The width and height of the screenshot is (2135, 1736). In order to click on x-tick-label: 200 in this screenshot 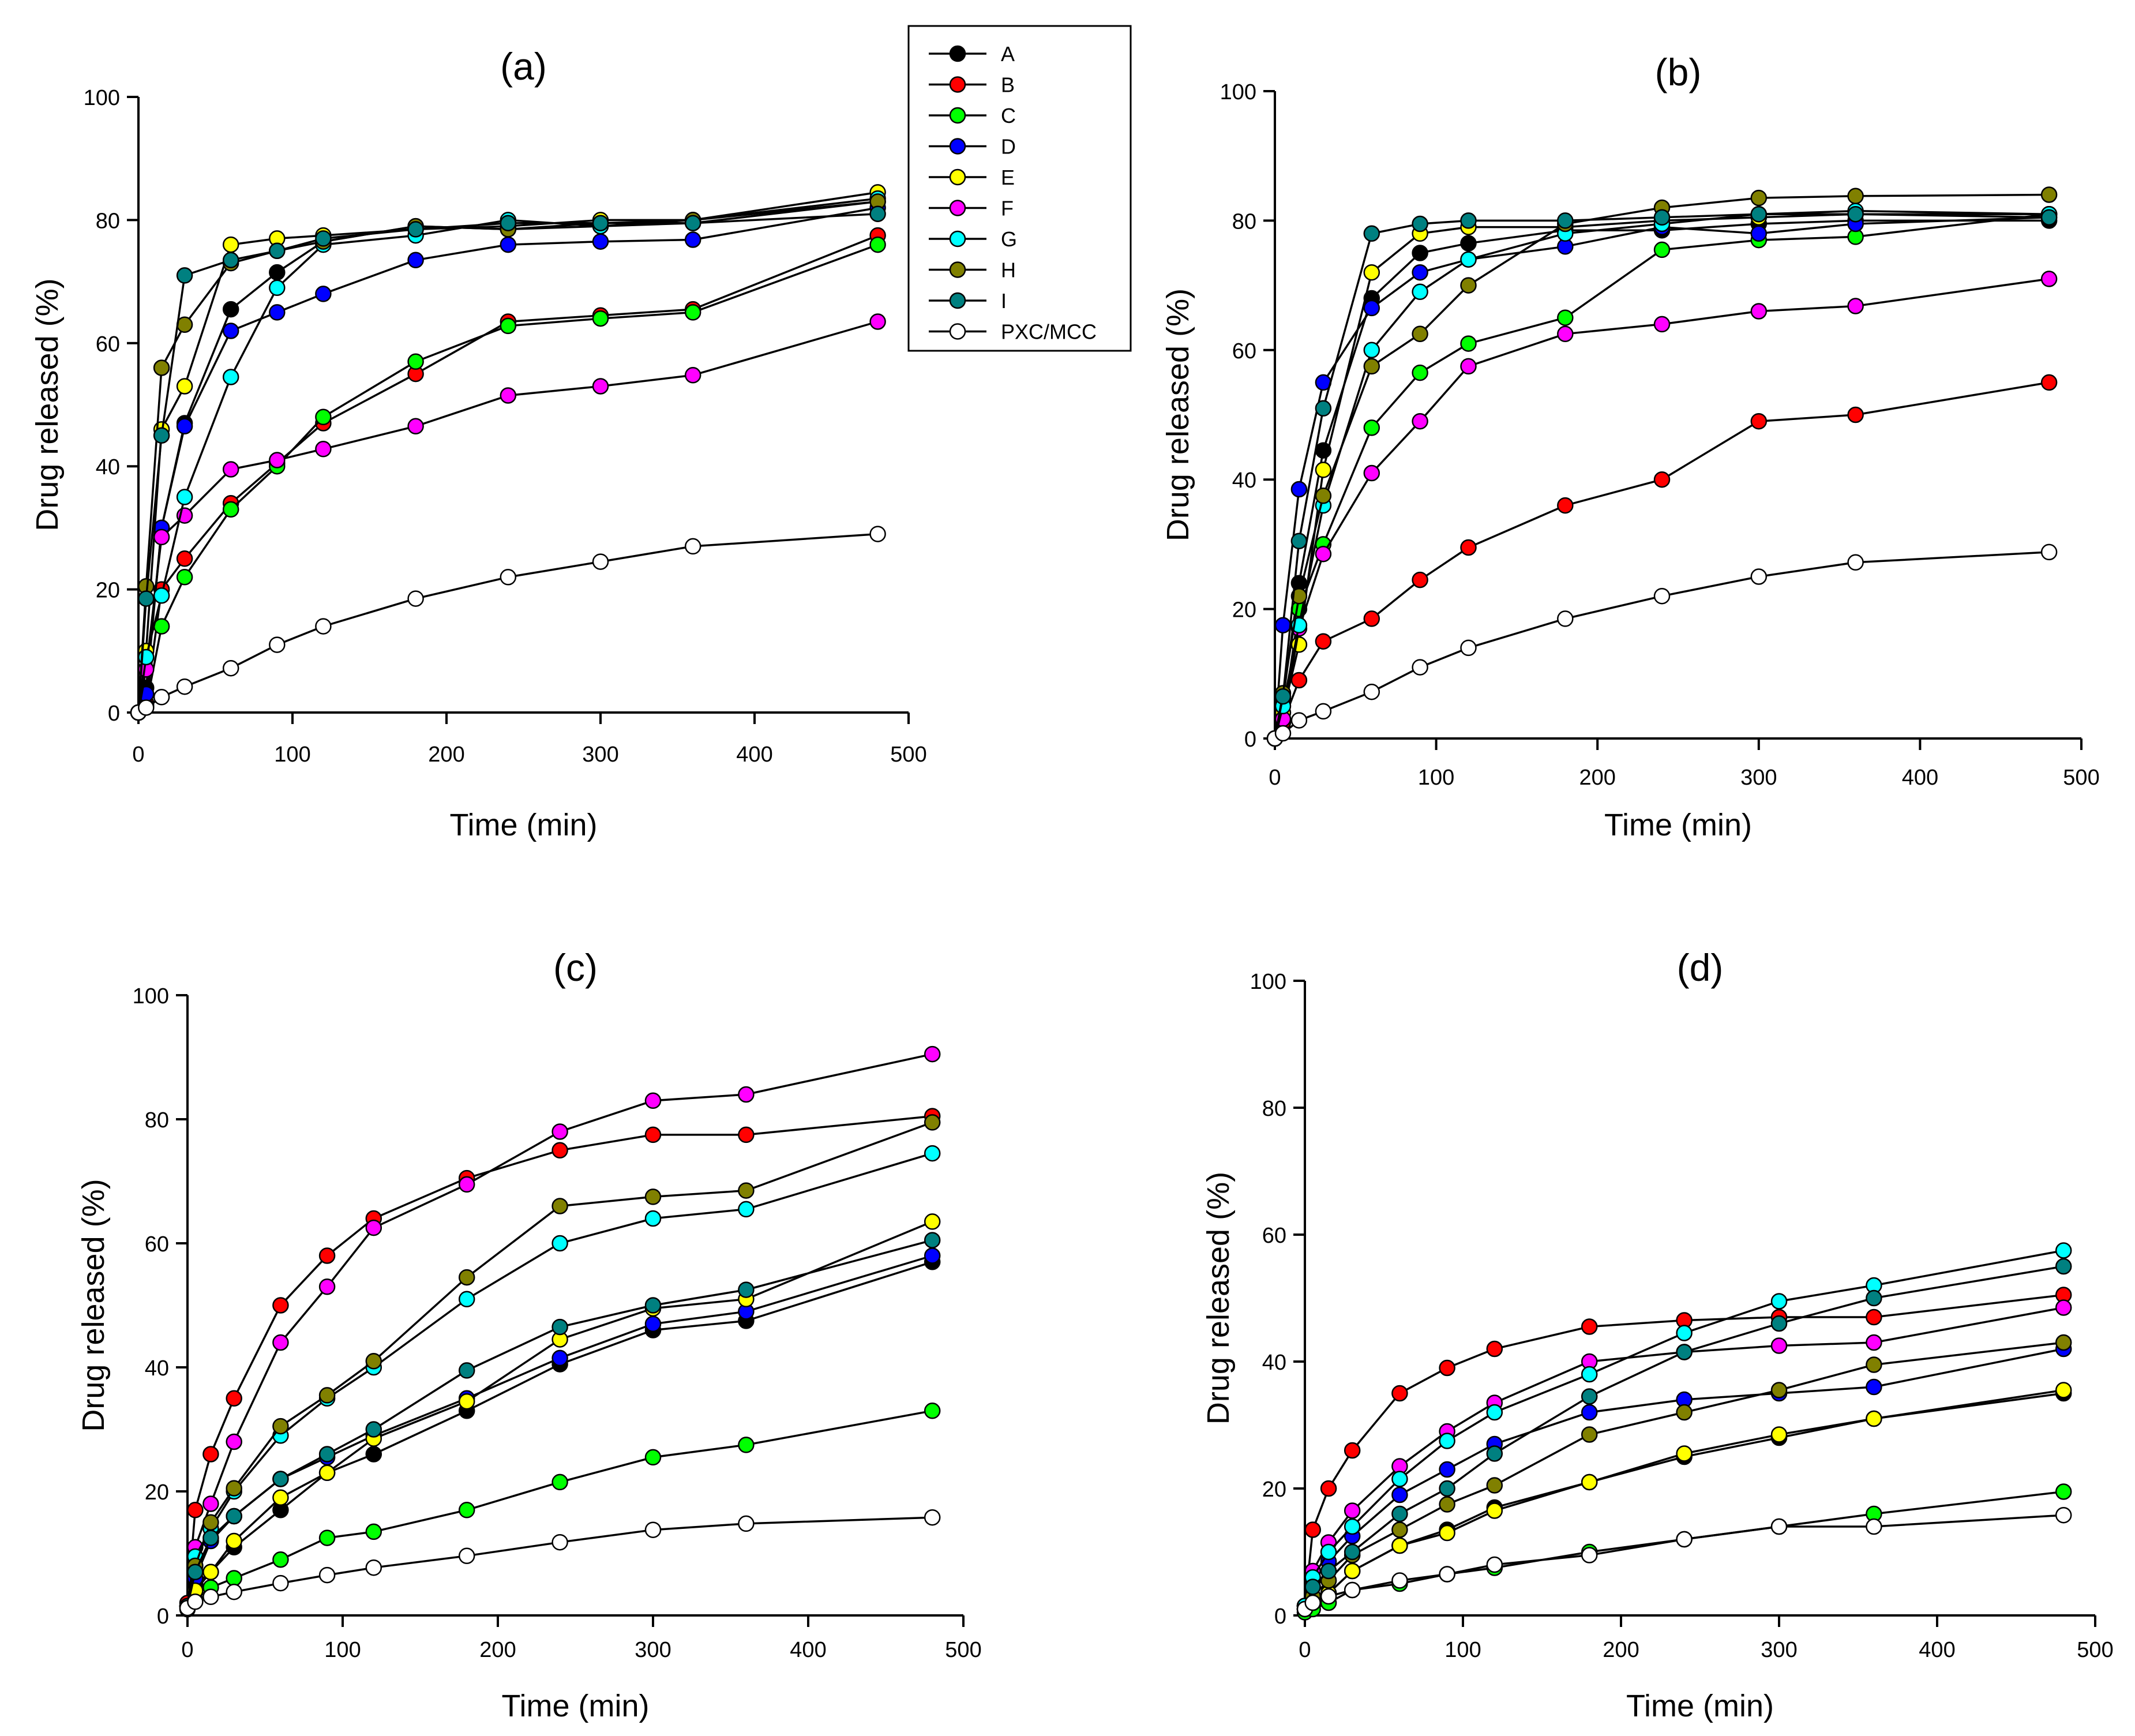, I will do `click(1597, 778)`.